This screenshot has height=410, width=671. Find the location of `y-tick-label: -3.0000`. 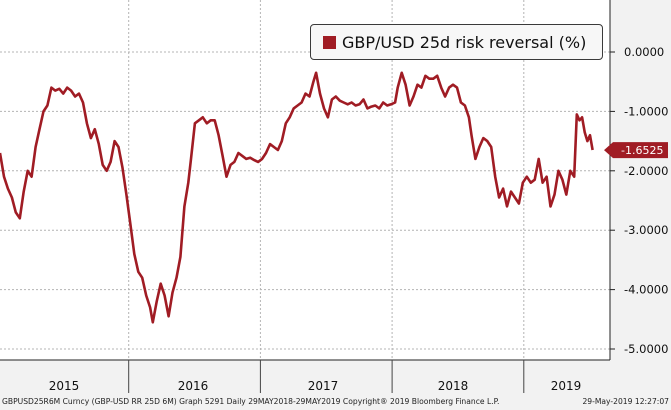

y-tick-label: -3.0000 is located at coordinates (646, 230).